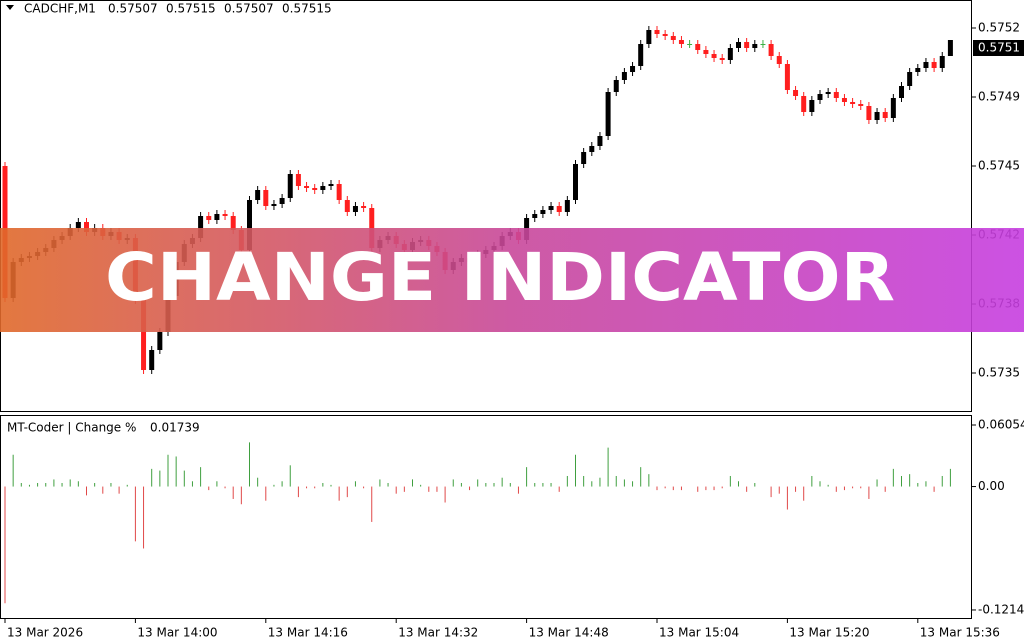 The width and height of the screenshot is (1024, 640). Describe the element at coordinates (999, 373) in the screenshot. I see `y-tick-label: 0.5735` at that location.